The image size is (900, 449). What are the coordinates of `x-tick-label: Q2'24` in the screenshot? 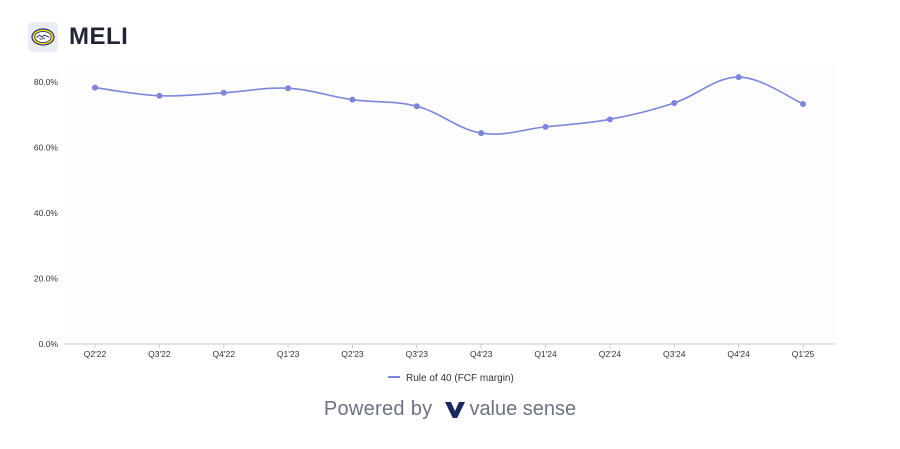 It's located at (610, 354).